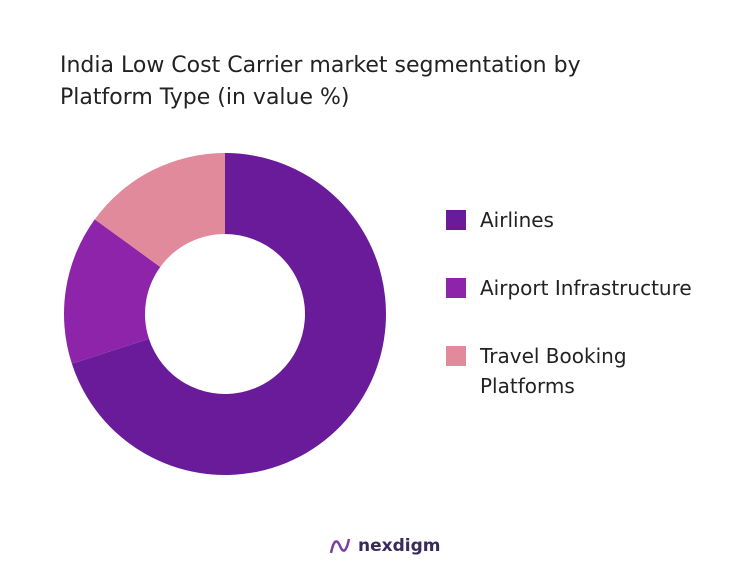 This screenshot has height=566, width=756. I want to click on legend-label: Airport Infrastructure, so click(586, 288).